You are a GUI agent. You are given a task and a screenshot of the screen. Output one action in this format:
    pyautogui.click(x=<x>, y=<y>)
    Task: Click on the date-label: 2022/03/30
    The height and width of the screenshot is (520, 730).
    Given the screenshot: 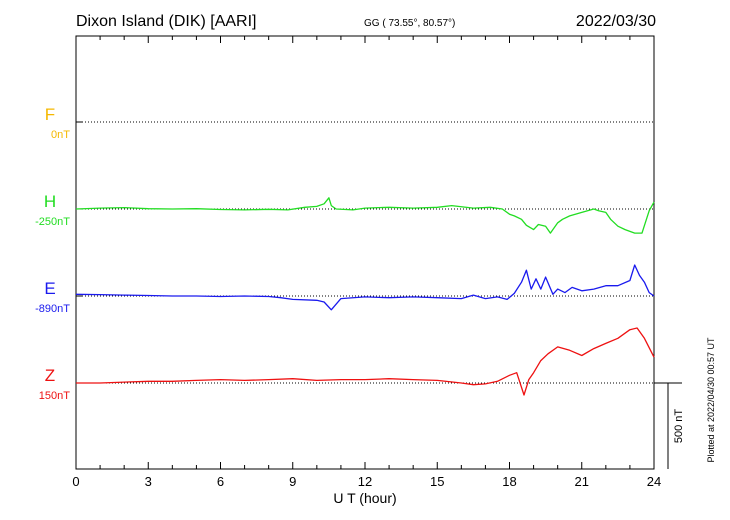 What is the action you would take?
    pyautogui.click(x=616, y=21)
    